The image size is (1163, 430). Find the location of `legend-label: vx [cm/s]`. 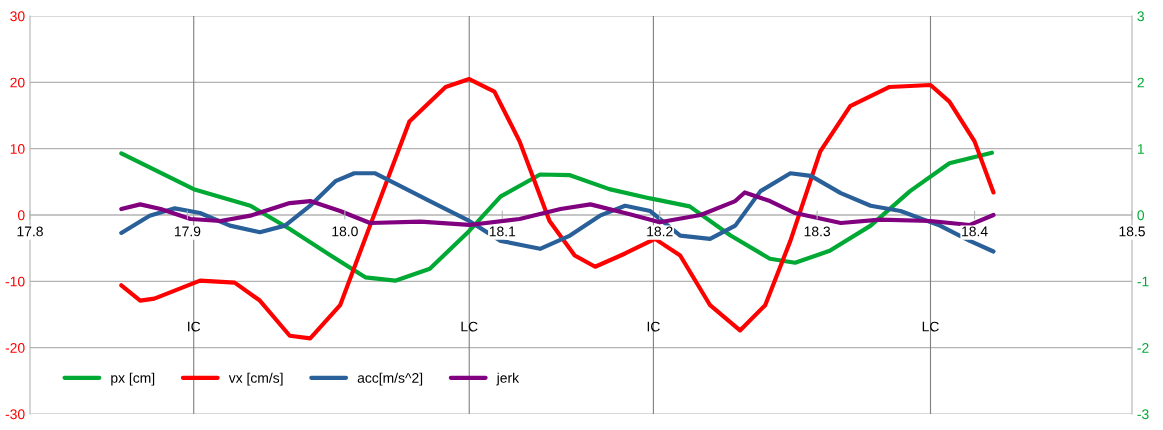

legend-label: vx [cm/s] is located at coordinates (255, 379).